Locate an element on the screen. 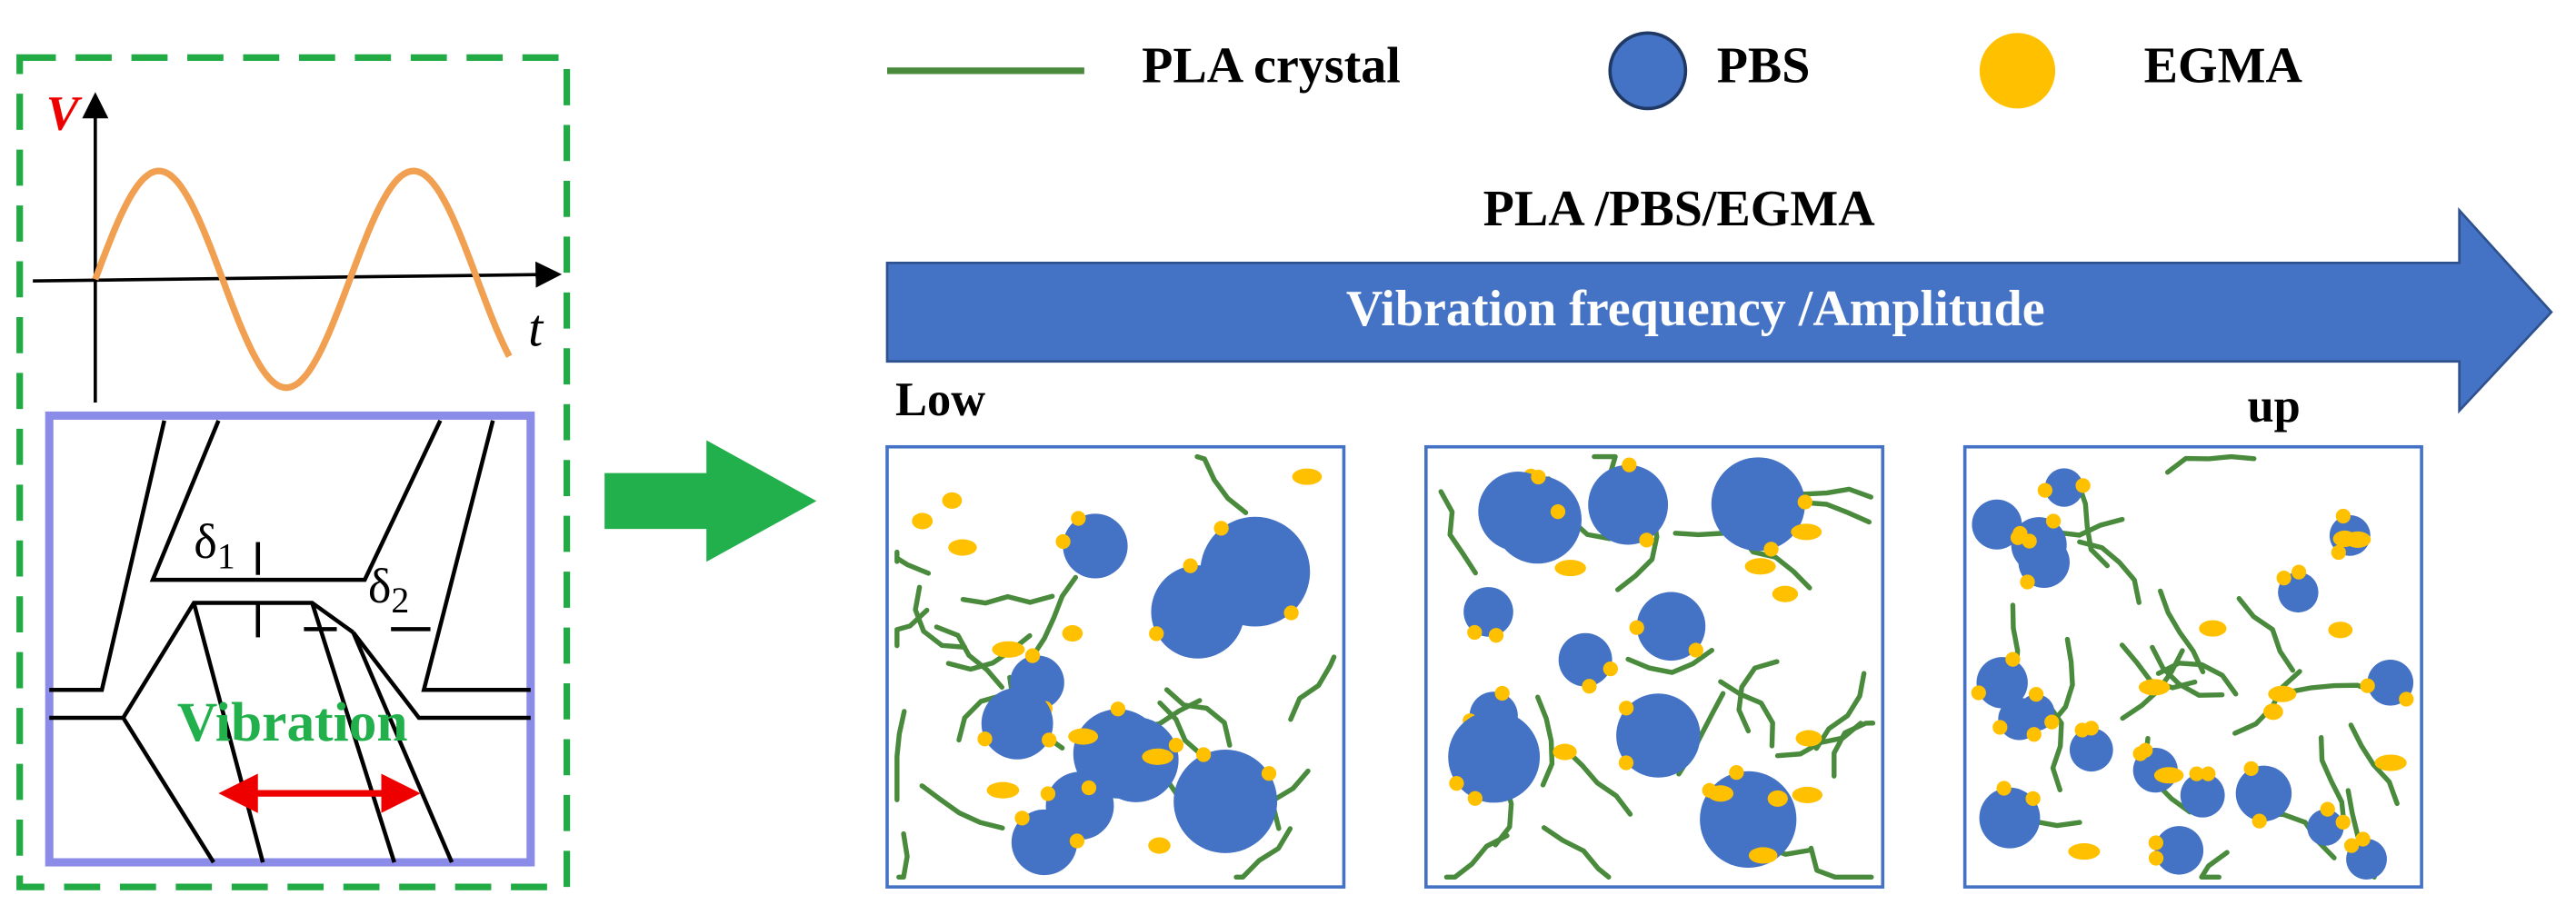 The height and width of the screenshot is (915, 2576). t-axis is located at coordinates (298, 274).